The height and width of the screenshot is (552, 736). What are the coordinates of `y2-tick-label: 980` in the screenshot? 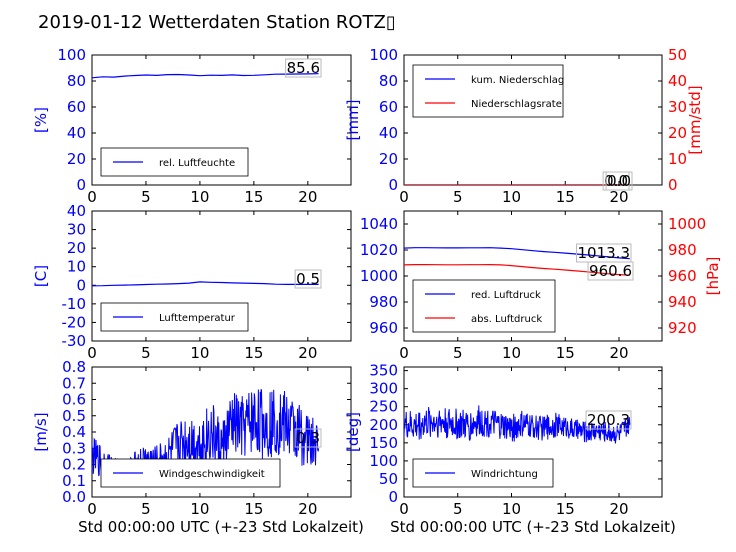 It's located at (682, 250).